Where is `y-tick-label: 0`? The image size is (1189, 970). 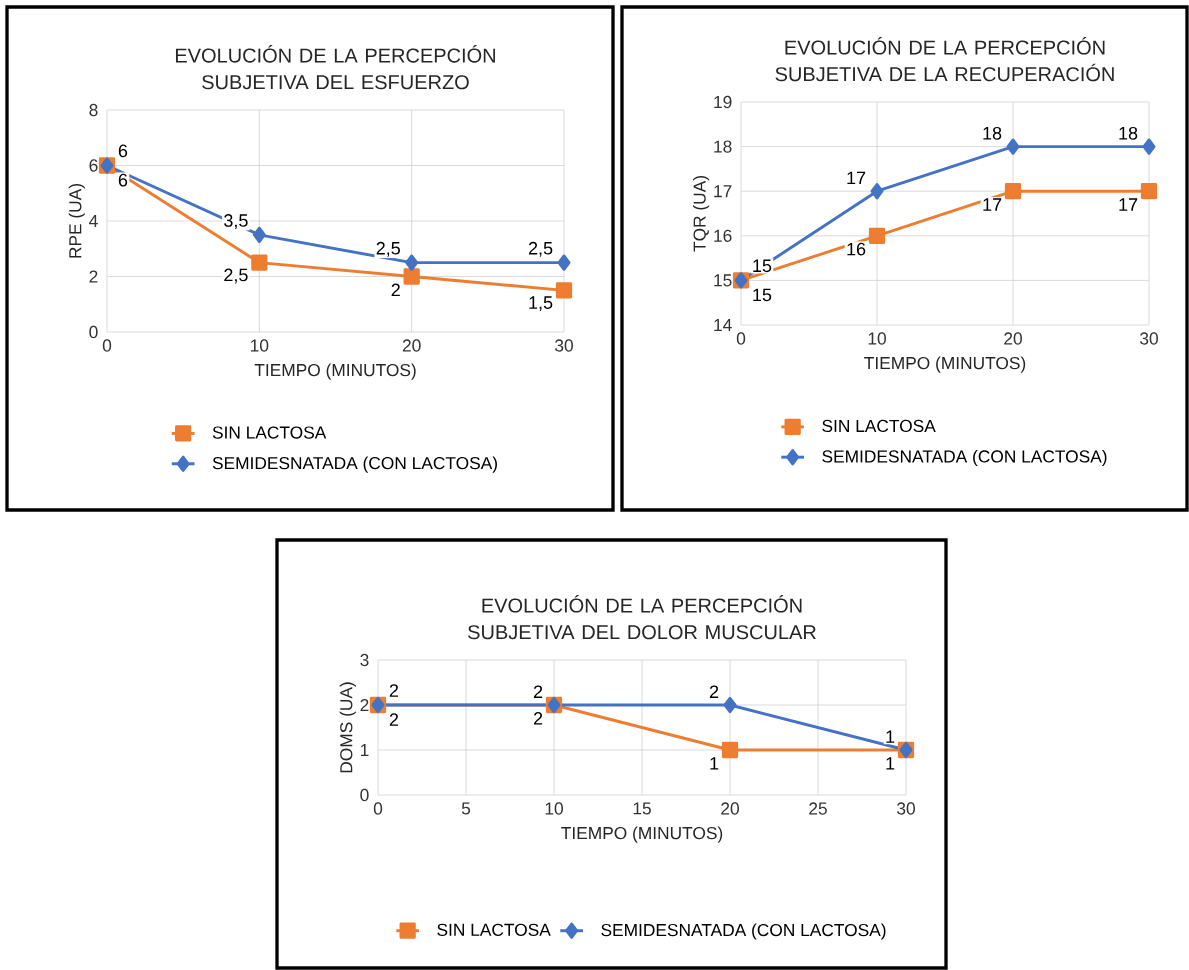 y-tick-label: 0 is located at coordinates (364, 795).